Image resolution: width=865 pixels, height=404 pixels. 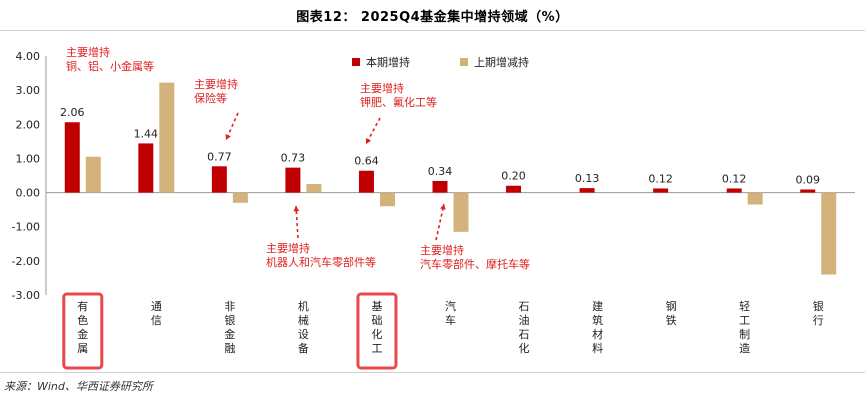 I want to click on x-category-label: 有色金属, so click(x=82, y=327).